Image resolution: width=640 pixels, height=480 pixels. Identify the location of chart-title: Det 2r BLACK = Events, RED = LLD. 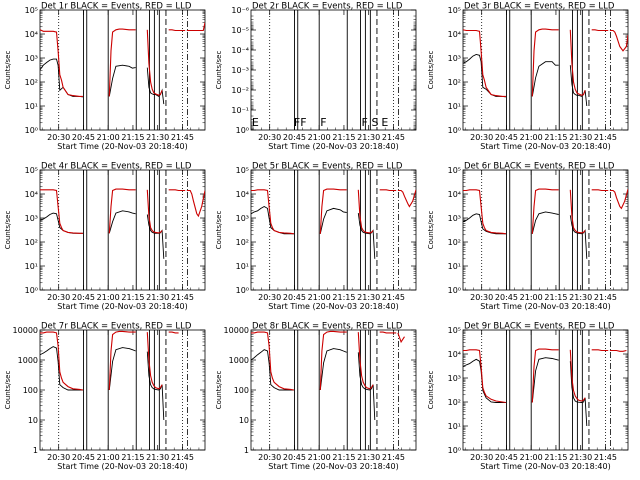
(327, 7).